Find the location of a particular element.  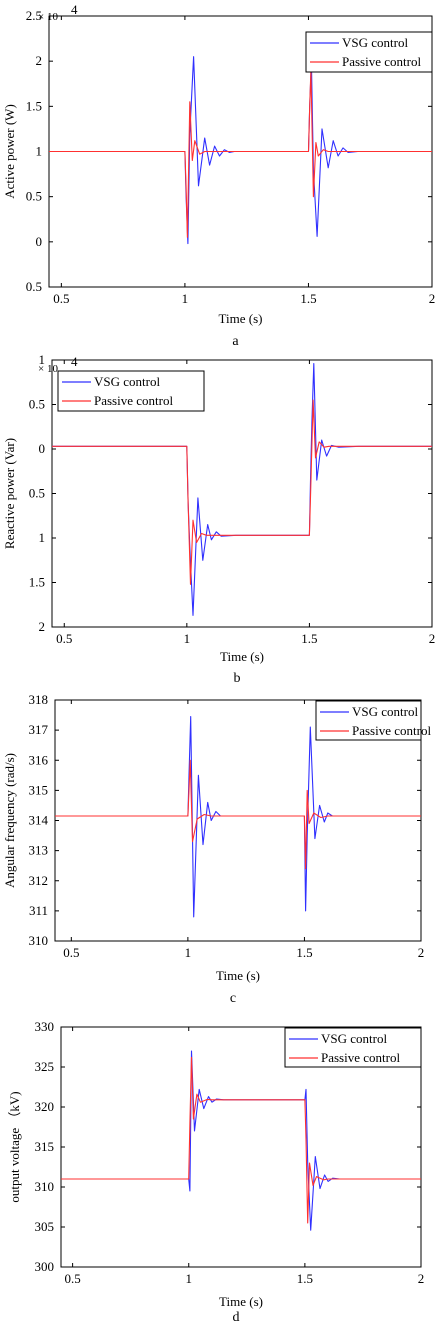

y-axis-label: Reactive power (Var) is located at coordinates (9, 493).